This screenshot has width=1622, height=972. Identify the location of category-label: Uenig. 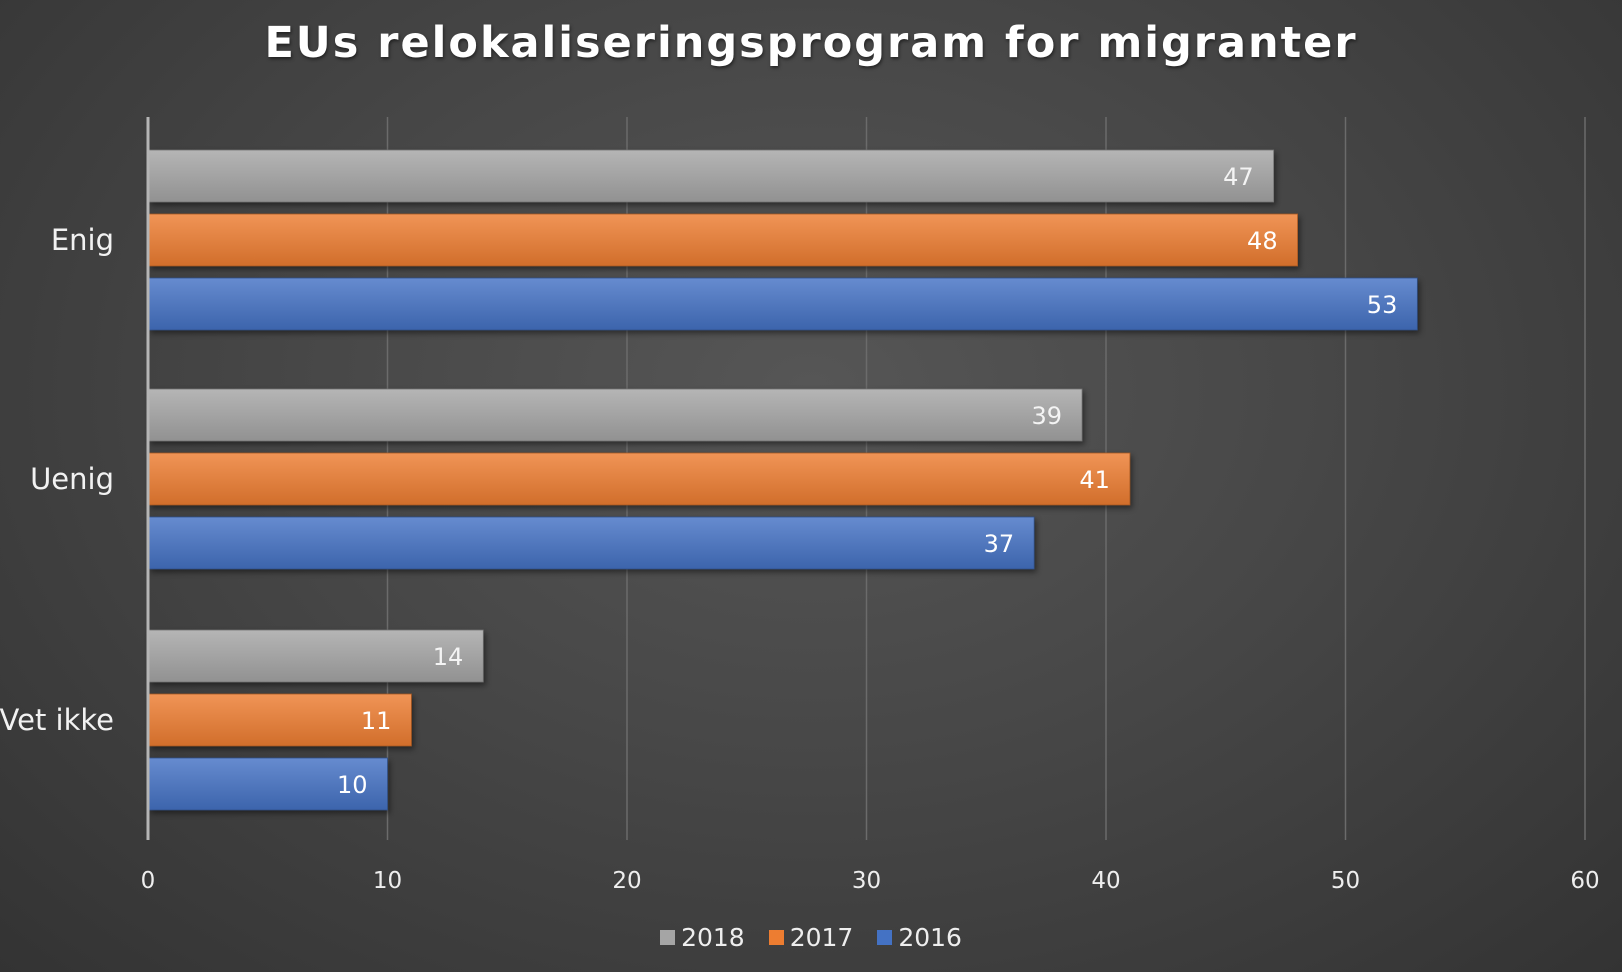
(72, 479).